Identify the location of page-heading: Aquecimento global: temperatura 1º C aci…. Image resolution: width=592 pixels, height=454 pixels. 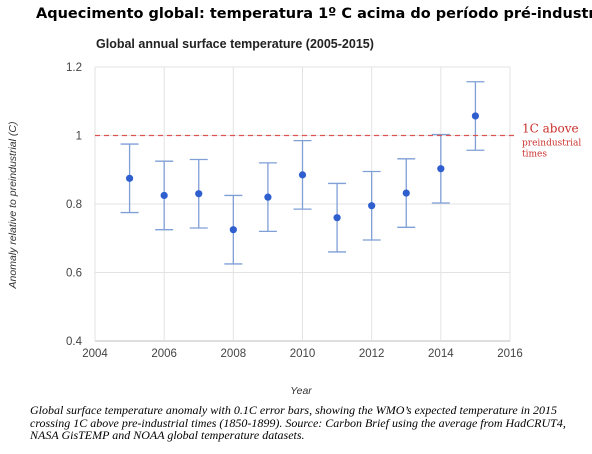
(314, 14).